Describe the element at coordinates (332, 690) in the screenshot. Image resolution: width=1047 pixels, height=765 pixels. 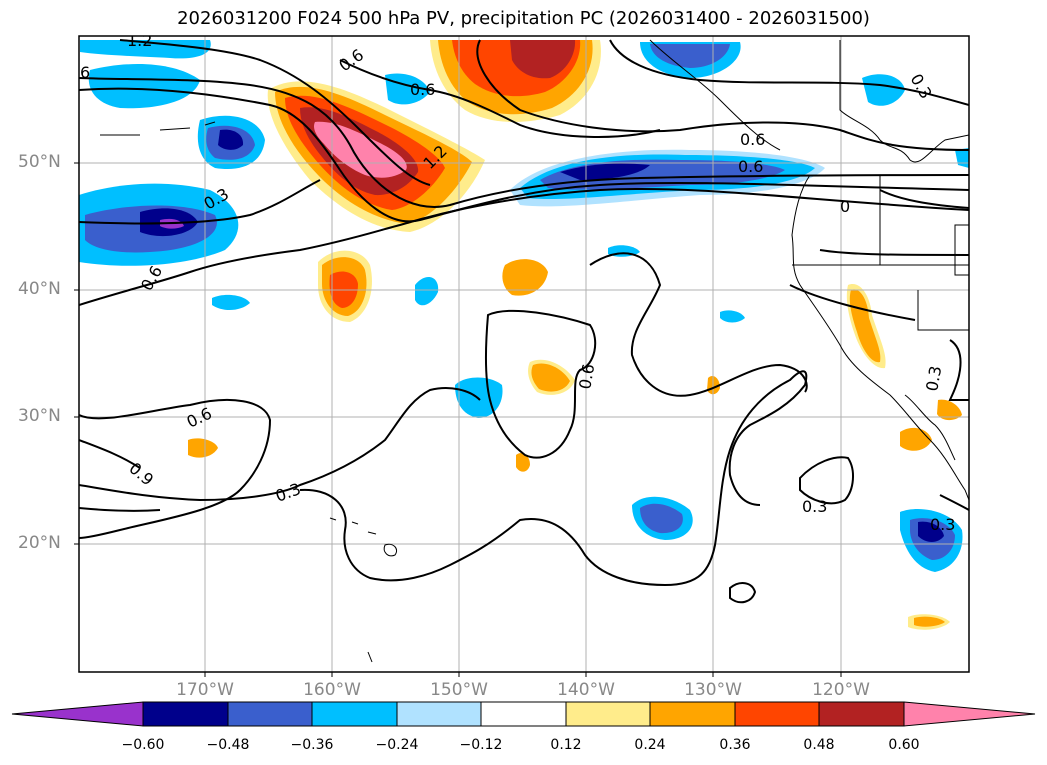
I see `longitude-label: 160°W` at that location.